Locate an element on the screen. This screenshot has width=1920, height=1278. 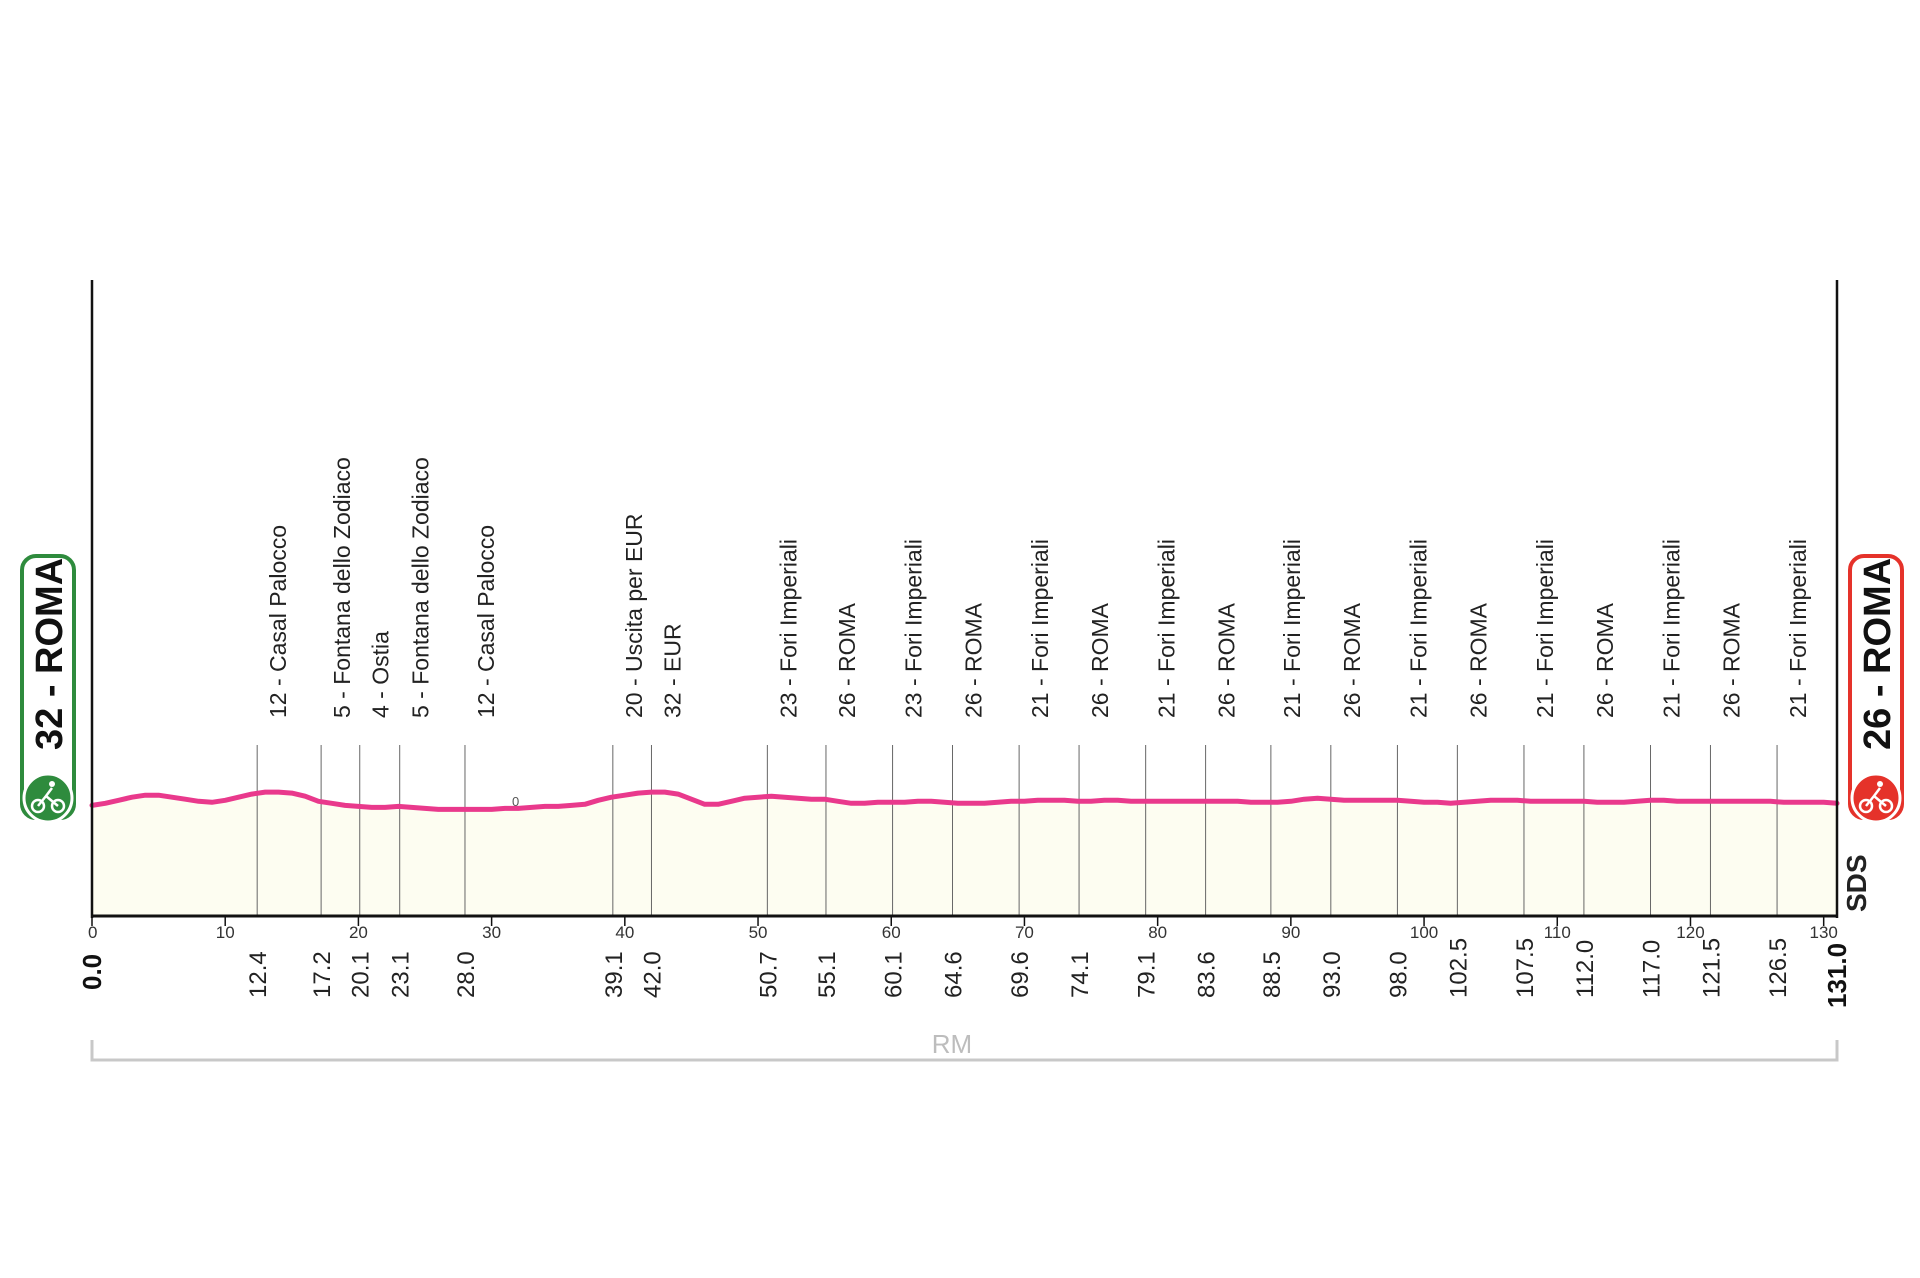
waypoint-km-label: 69.6 is located at coordinates (1020, 974).